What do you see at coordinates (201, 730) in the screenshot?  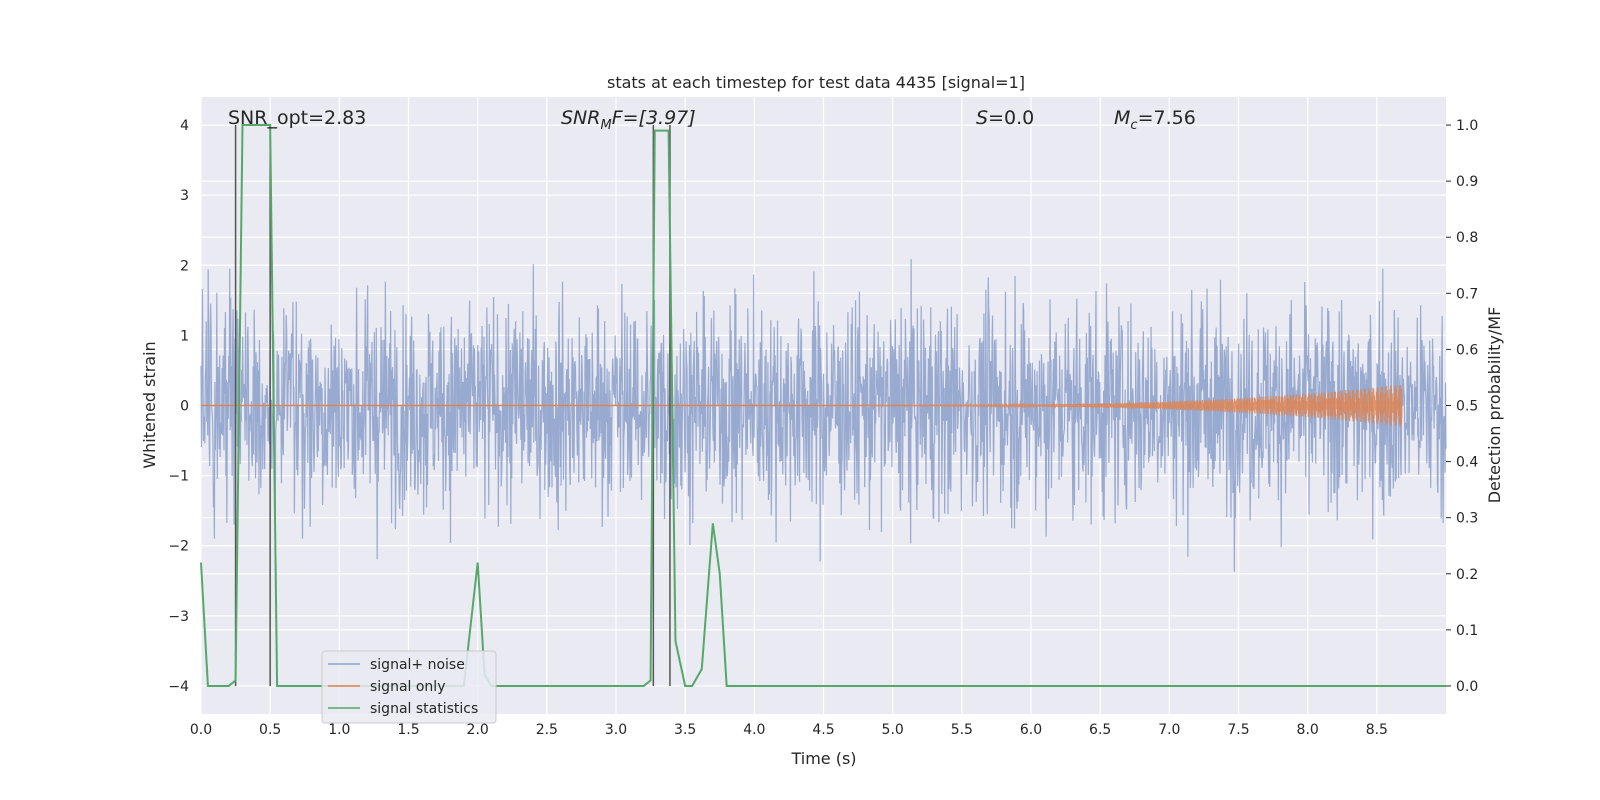 I see `x-tick-label: 0.0` at bounding box center [201, 730].